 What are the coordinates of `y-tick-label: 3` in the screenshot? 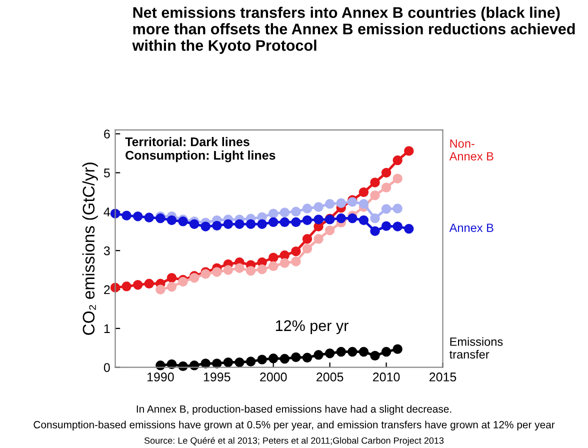 It's located at (107, 251).